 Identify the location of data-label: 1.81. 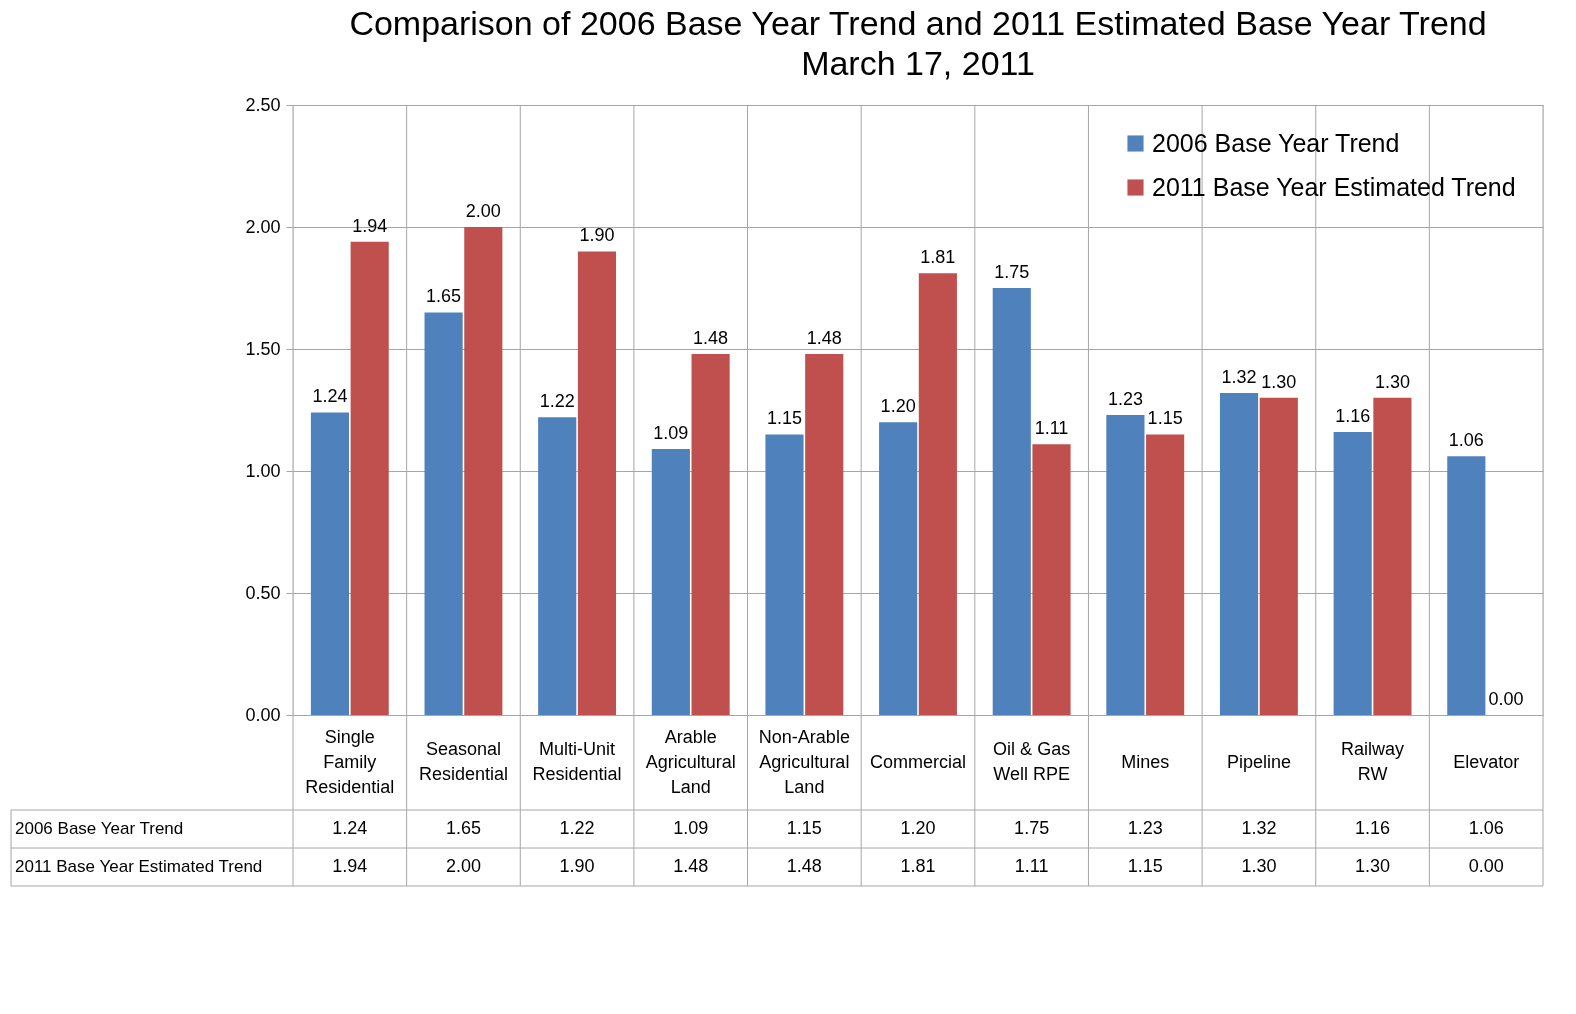
(918, 866).